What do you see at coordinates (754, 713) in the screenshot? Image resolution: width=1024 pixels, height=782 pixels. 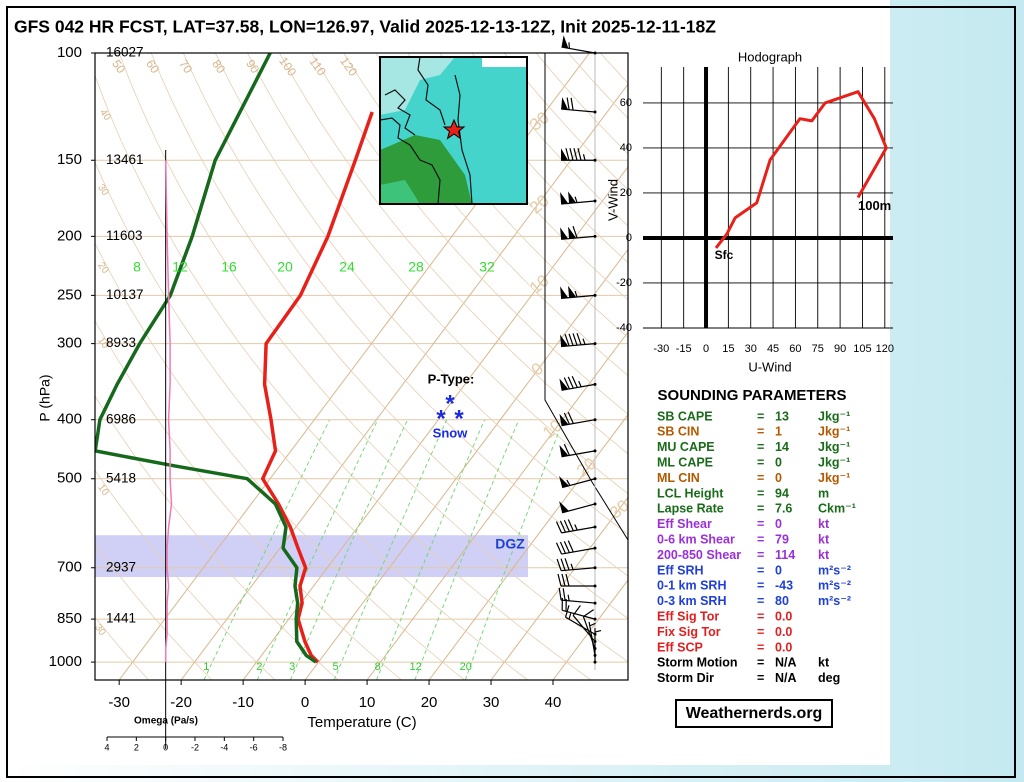 I see `credit-box` at bounding box center [754, 713].